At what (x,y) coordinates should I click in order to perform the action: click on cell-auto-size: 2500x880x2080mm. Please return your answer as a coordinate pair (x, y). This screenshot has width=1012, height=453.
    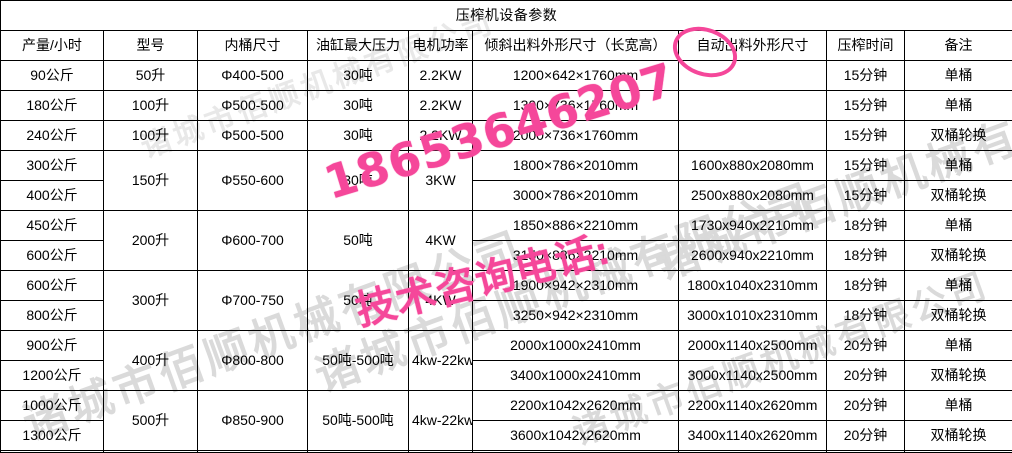
    Looking at the image, I should click on (752, 195).